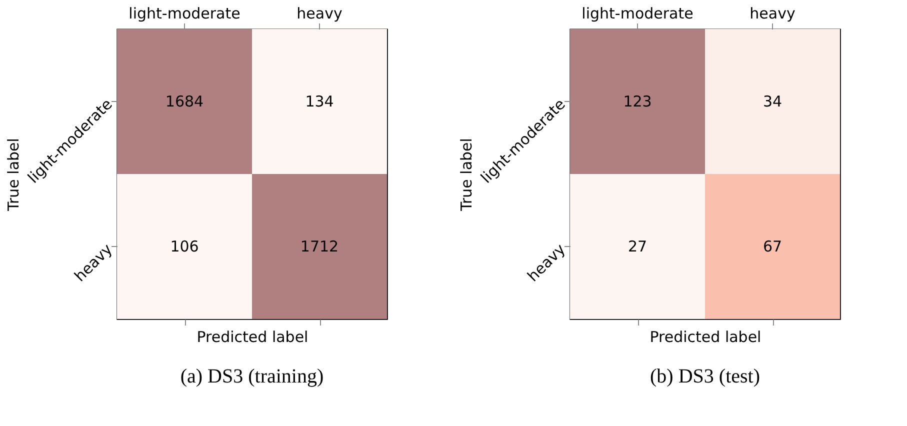 The width and height of the screenshot is (907, 426). What do you see at coordinates (638, 247) in the screenshot?
I see `data-label: 27` at bounding box center [638, 247].